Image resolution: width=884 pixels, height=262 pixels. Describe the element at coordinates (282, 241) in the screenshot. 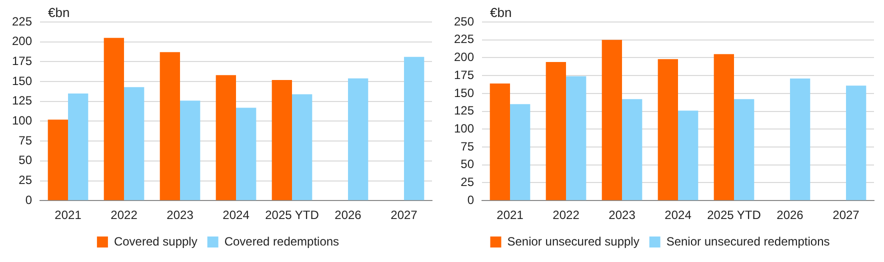

I see `legend-label: Covered redemptions` at that location.